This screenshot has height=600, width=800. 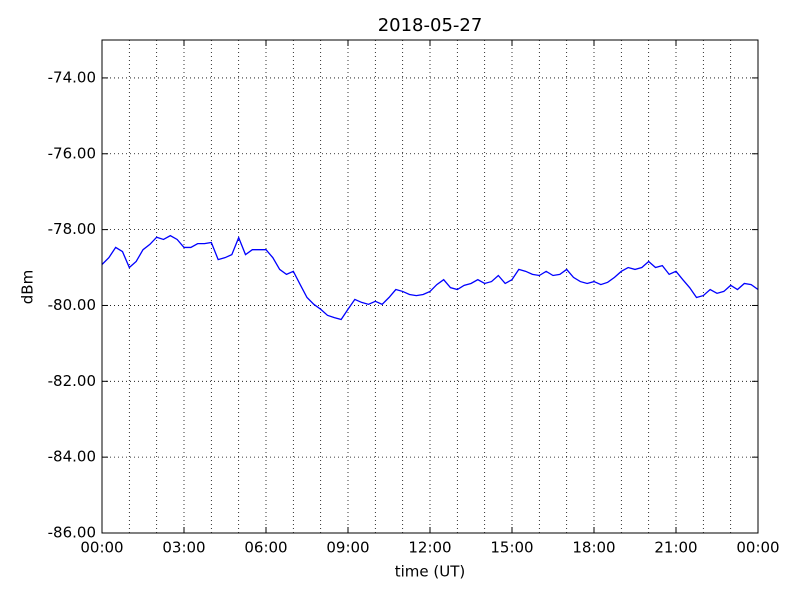 What do you see at coordinates (72, 153) in the screenshot?
I see `y-tick-label: -76.00` at bounding box center [72, 153].